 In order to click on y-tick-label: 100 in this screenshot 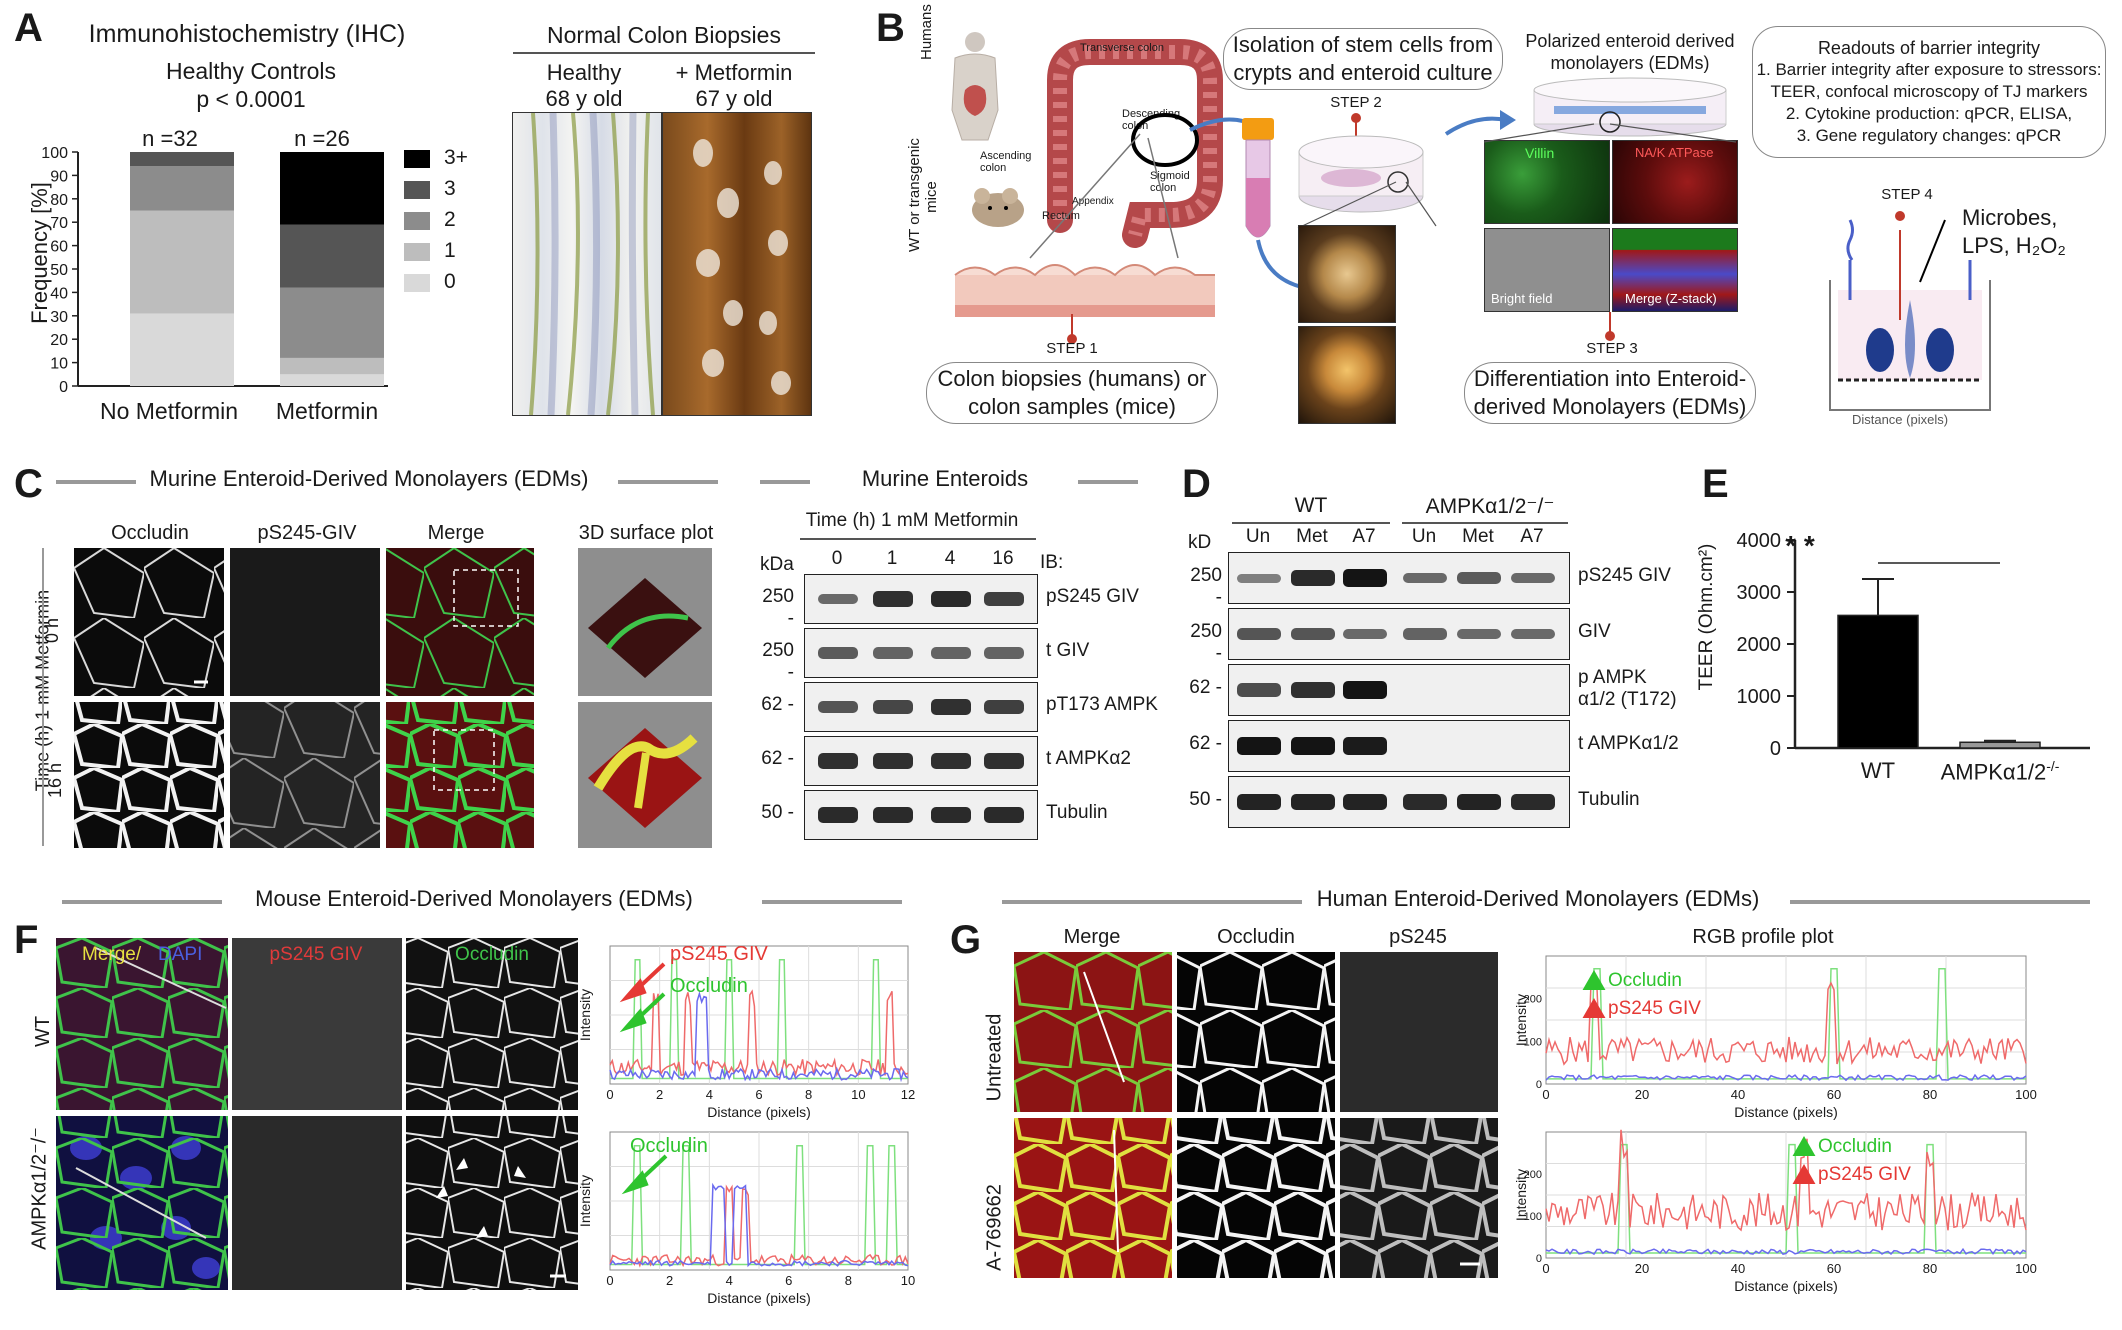, I will do `click(1533, 1217)`.